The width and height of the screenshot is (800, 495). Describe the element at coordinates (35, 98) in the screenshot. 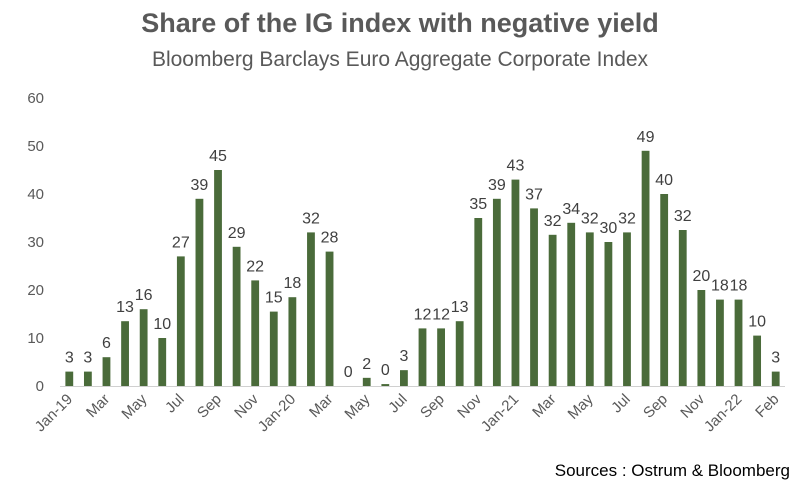

I see `y-tick-label: 60` at that location.